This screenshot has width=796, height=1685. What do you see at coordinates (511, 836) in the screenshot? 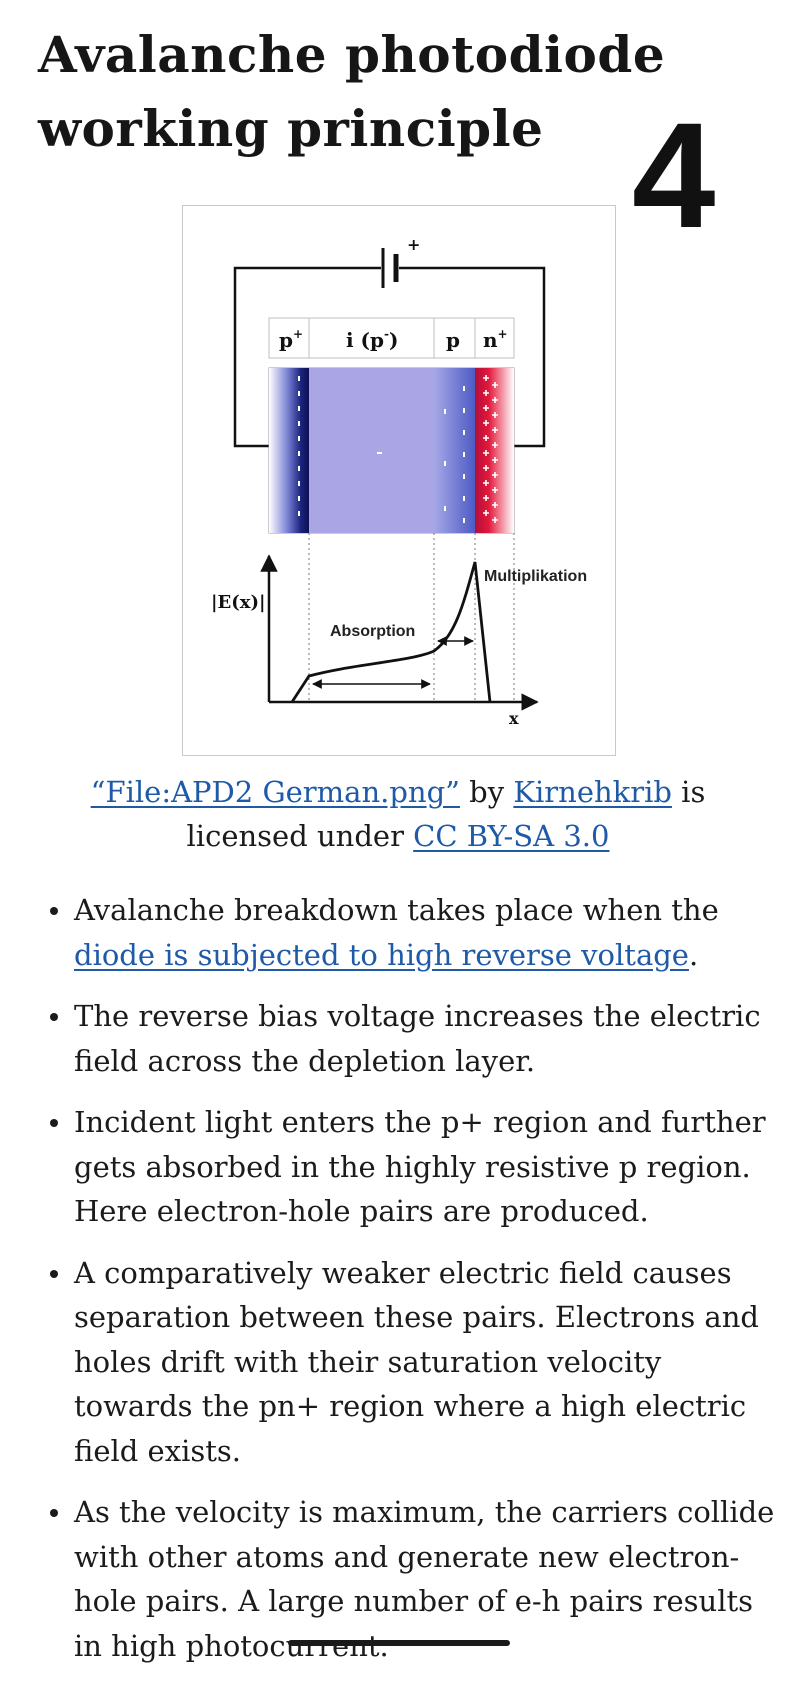
I see `license-link: CC BY-SA 3.0` at bounding box center [511, 836].